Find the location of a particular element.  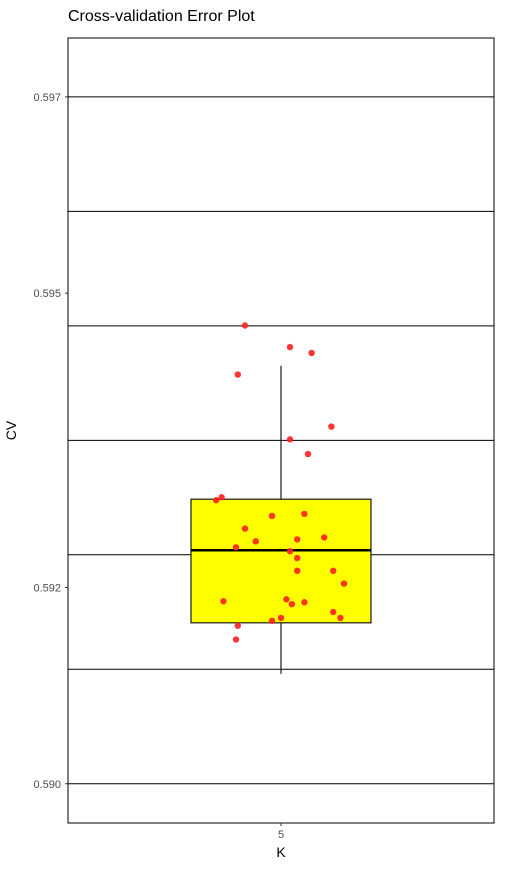

y-tick-label: 0.590 is located at coordinates (47, 785).